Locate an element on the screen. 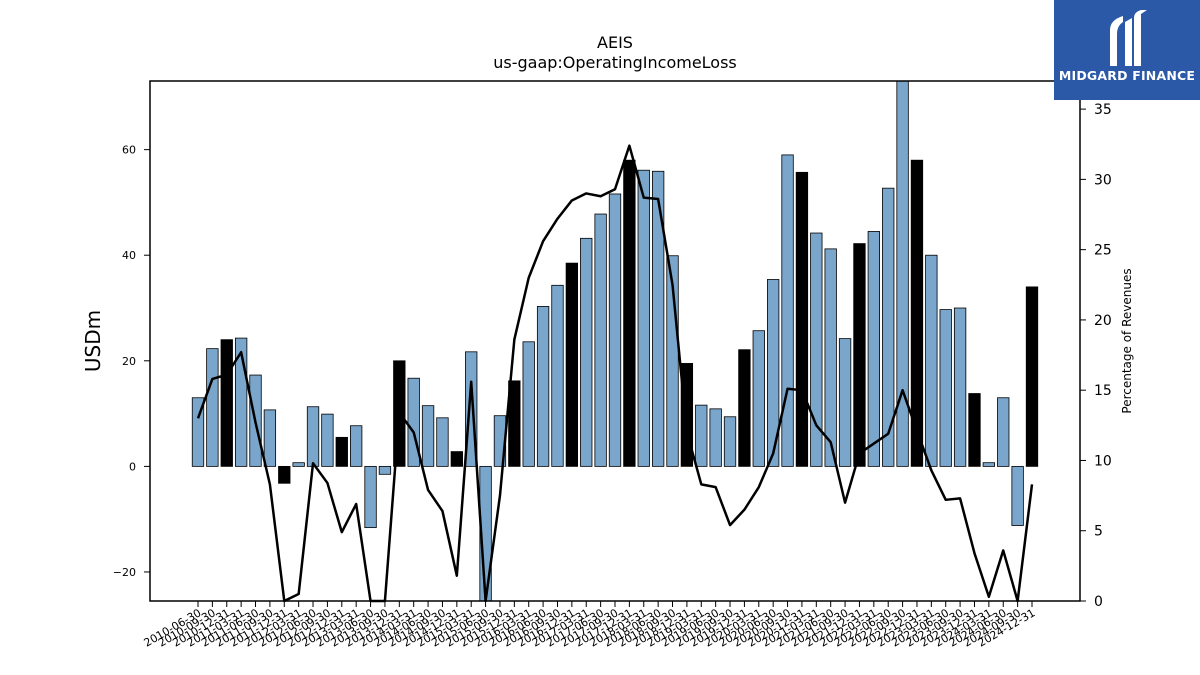 The image size is (1200, 675). brand-logo: MIDGARD FINANCE is located at coordinates (1127, 50).